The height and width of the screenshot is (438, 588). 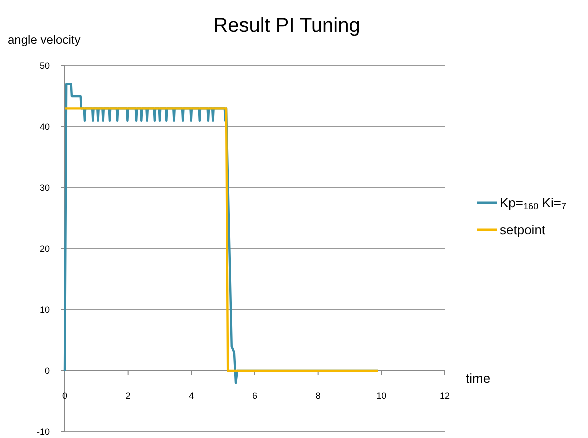 I want to click on x-axis-title: time, so click(x=478, y=378).